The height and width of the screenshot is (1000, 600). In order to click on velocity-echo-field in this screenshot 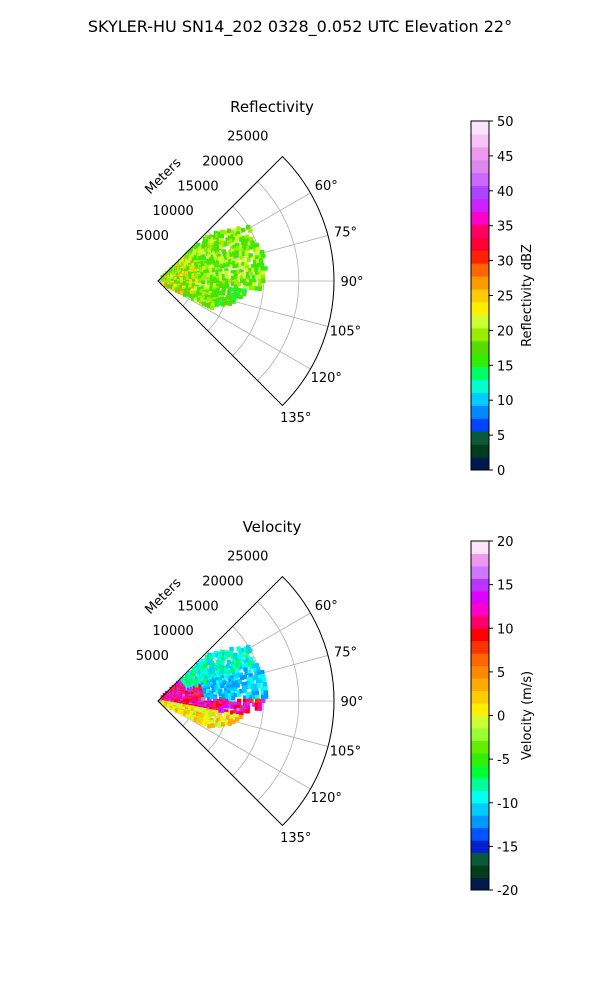, I will do `click(214, 686)`.